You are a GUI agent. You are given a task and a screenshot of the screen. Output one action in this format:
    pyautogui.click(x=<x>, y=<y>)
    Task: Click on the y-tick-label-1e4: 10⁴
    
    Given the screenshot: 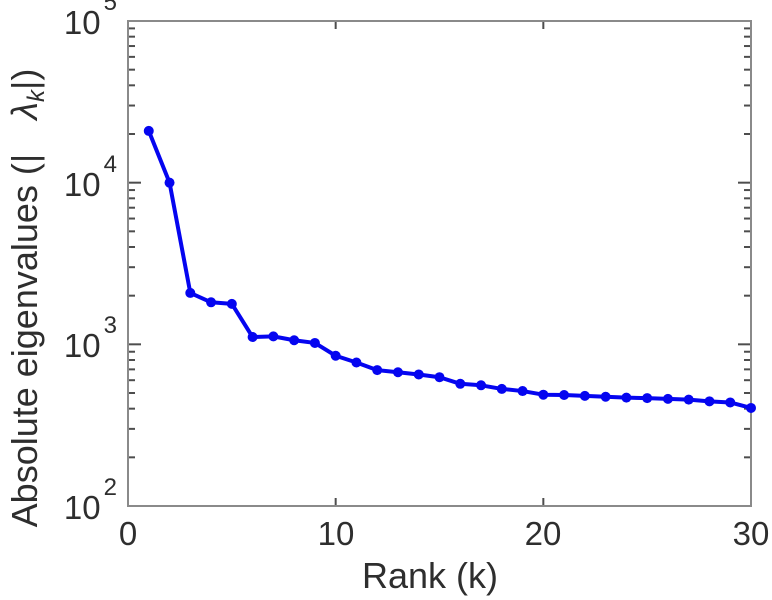 What is the action you would take?
    pyautogui.click(x=90, y=177)
    